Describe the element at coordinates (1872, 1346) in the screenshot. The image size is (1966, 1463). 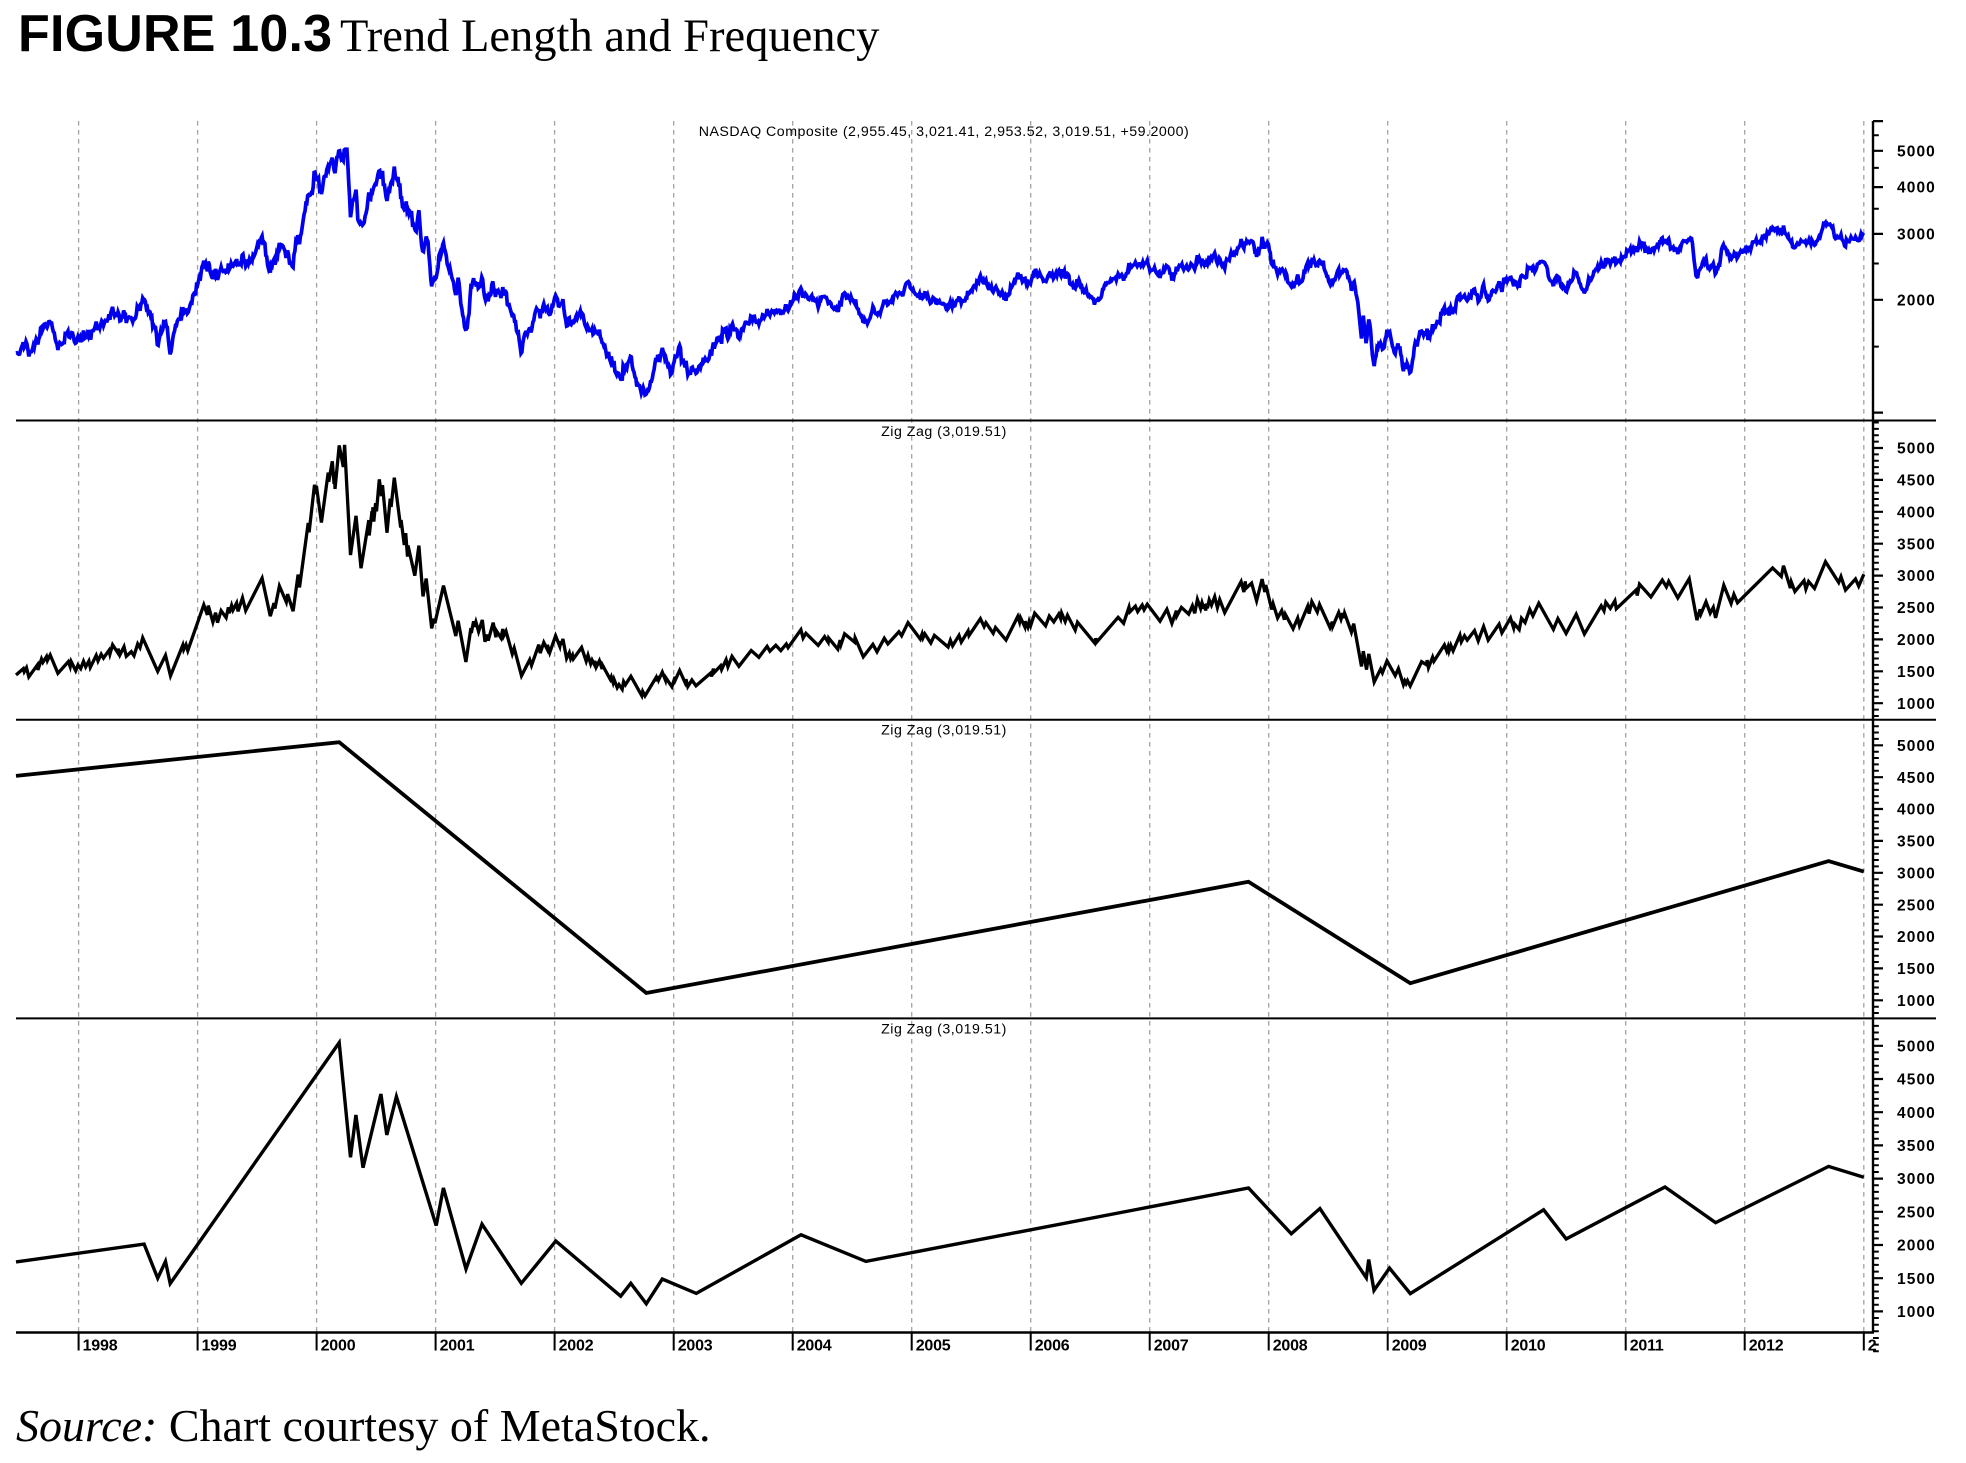
I see `svg-text: 2` at that location.